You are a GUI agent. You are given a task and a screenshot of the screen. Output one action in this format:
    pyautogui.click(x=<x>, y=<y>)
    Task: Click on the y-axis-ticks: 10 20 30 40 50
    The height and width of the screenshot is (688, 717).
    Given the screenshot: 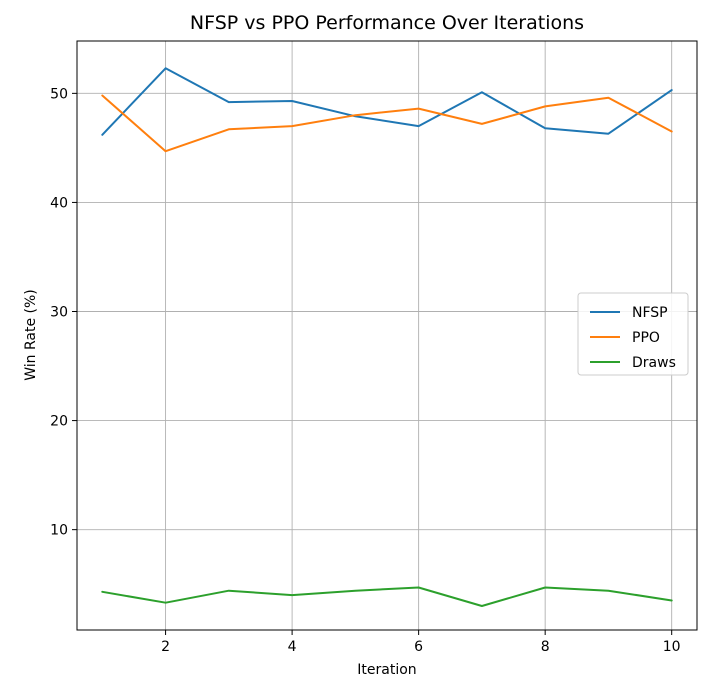 What is the action you would take?
    pyautogui.click(x=63, y=312)
    